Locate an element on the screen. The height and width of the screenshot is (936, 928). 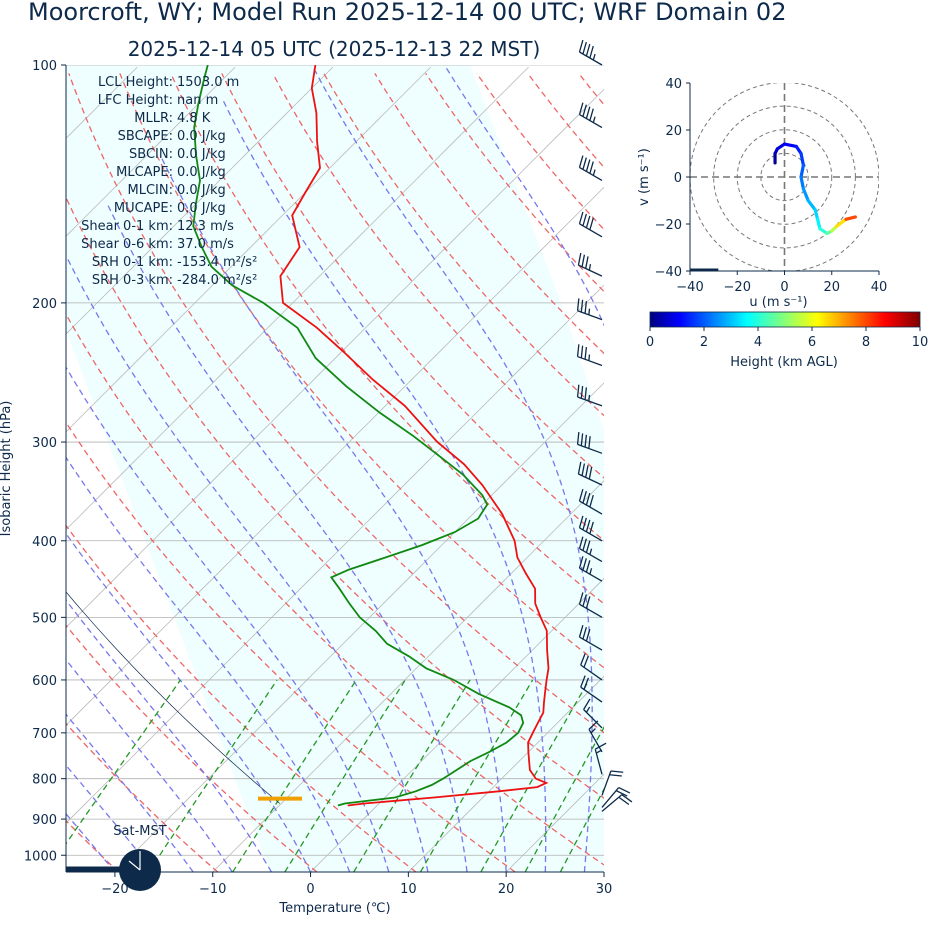
chart-subtitle: 2025-12-14 05 UTC (2025-12-13 22 MST) is located at coordinates (334, 49).